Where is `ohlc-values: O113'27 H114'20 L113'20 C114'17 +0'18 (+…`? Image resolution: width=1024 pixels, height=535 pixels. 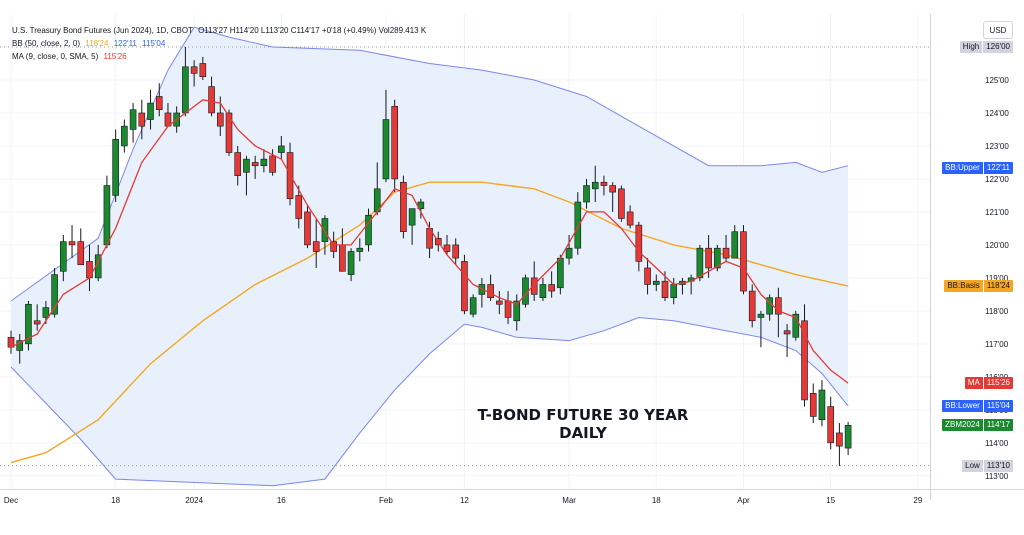
ohlc-values: O113'27 H114'20 L113'20 C114'17 +0'18 (+… is located at coordinates (312, 30).